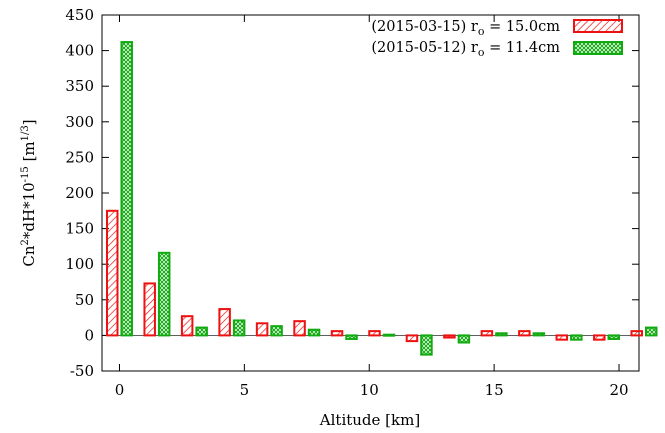 This screenshot has width=665, height=433. Describe the element at coordinates (84, 300) in the screenshot. I see `y-tick-label: 50` at that location.